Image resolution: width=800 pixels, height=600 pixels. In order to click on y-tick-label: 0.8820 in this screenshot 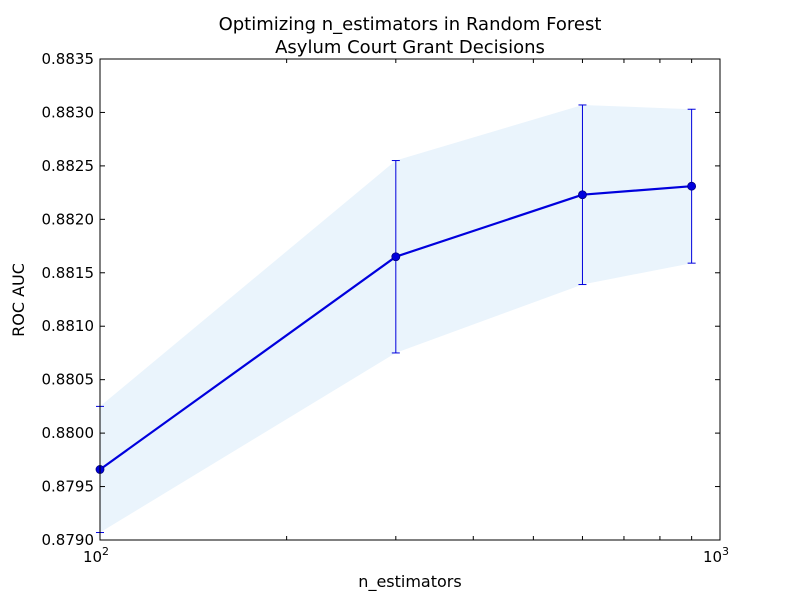, I will do `click(68, 219)`.